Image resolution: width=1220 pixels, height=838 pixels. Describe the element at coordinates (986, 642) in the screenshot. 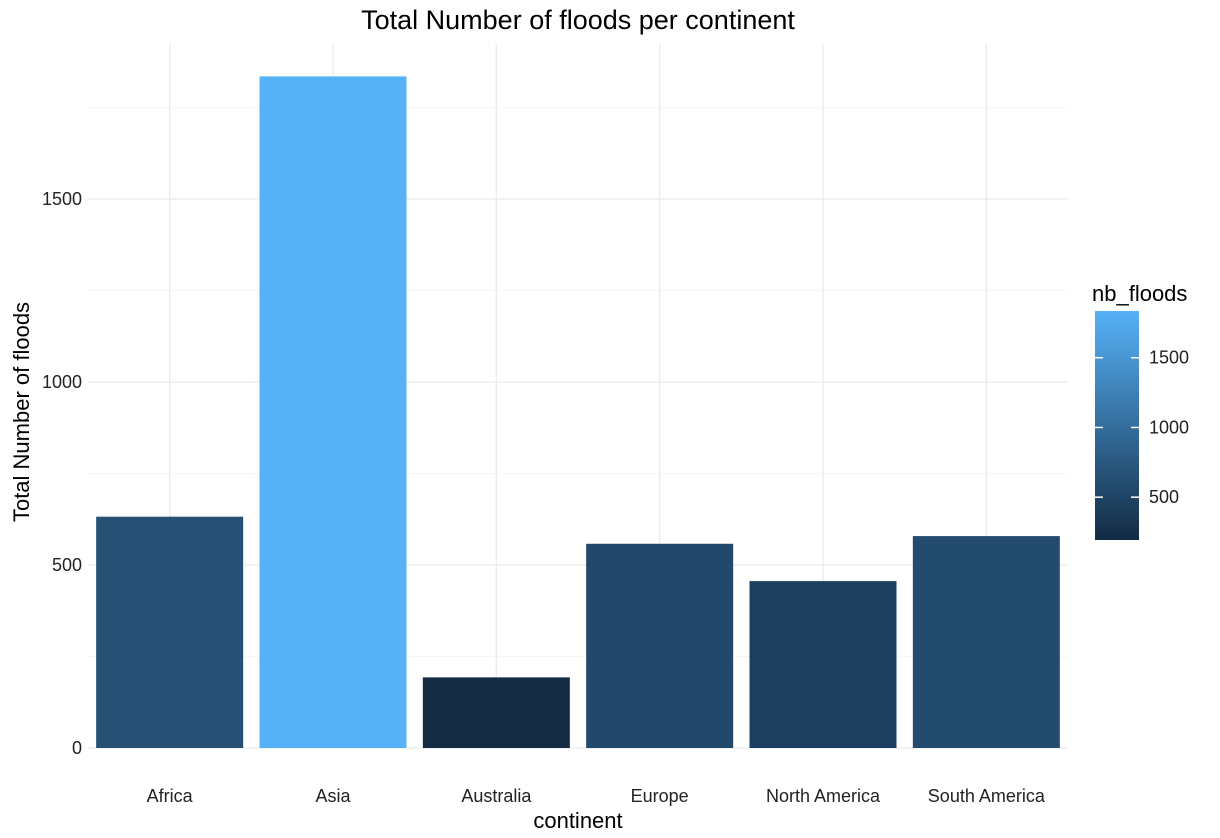

I see `bar-south-america` at that location.